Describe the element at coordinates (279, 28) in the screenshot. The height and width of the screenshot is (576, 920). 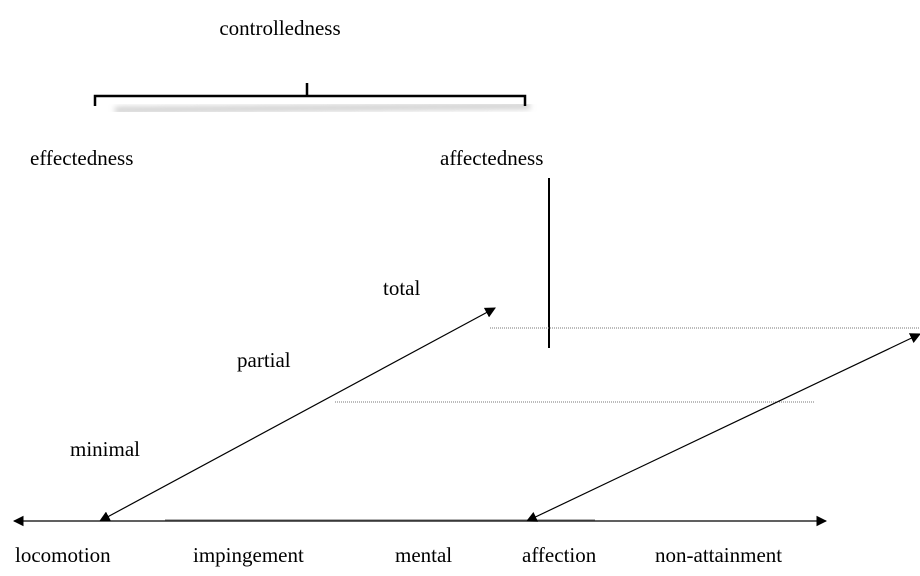
I see `title: controlledness` at that location.